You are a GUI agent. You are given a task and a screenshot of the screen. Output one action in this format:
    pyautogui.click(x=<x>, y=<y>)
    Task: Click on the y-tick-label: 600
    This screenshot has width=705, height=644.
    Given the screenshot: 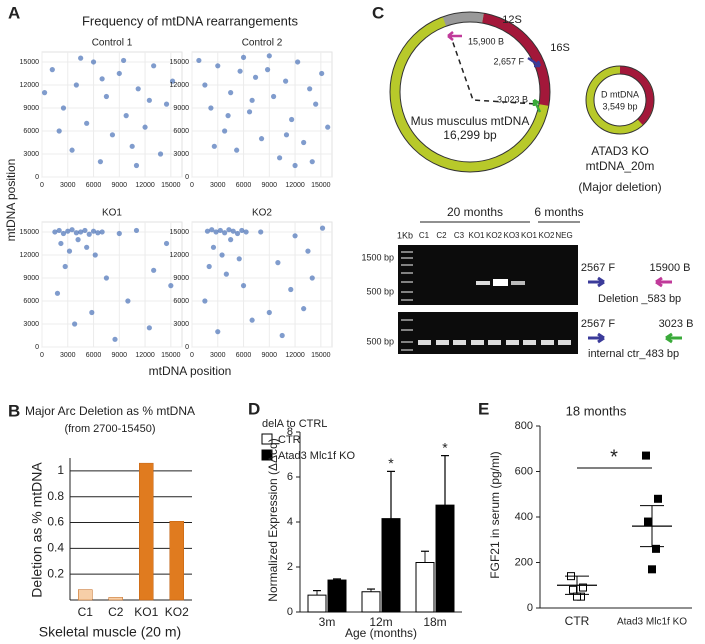 What is the action you would take?
    pyautogui.click(x=524, y=471)
    